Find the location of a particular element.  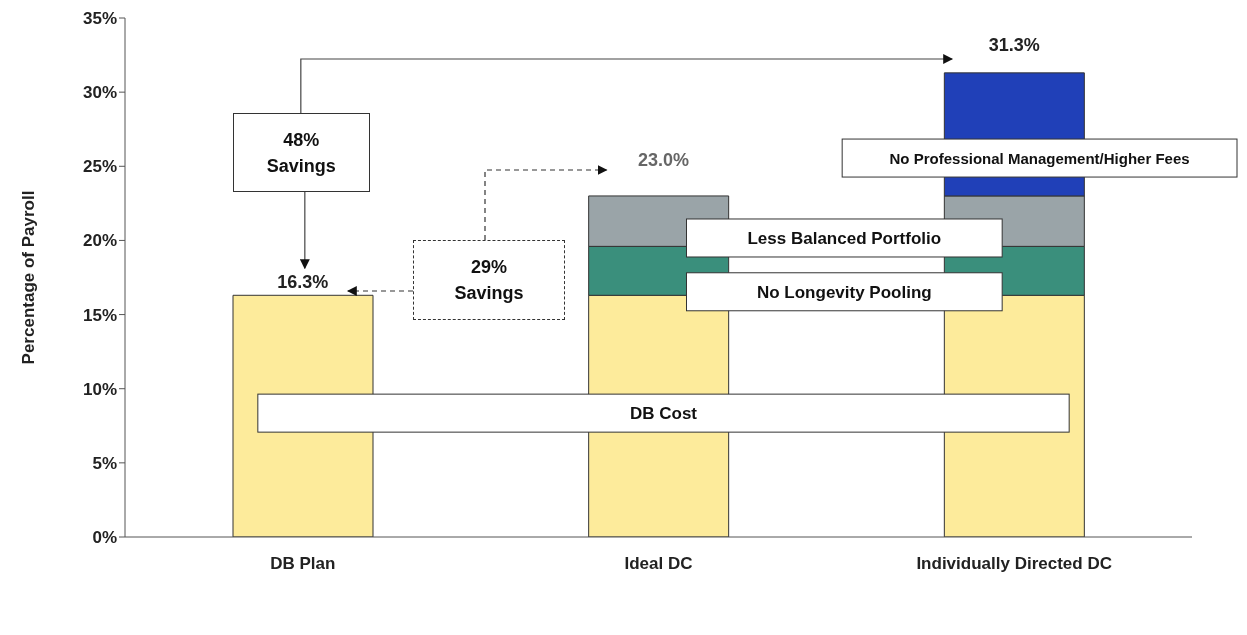

series-label: No Longevity Pooling is located at coordinates (844, 292).